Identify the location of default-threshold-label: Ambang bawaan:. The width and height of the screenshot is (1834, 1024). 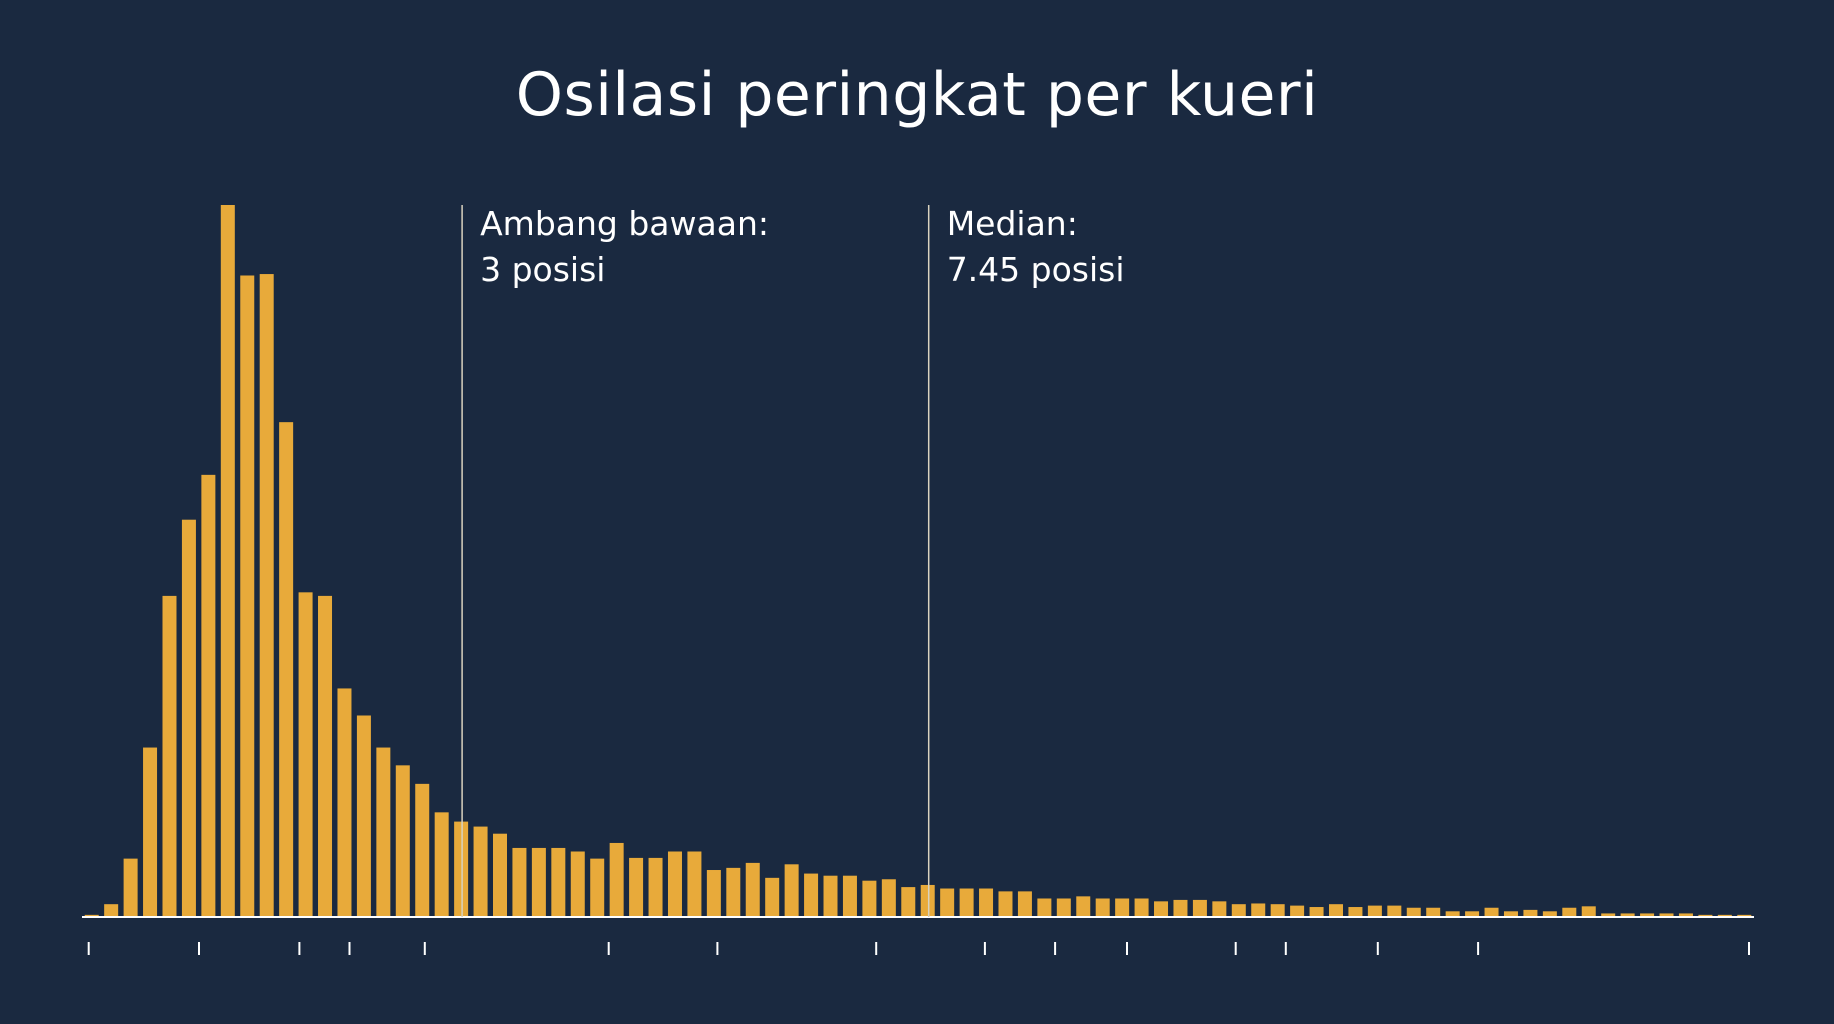
(624, 223).